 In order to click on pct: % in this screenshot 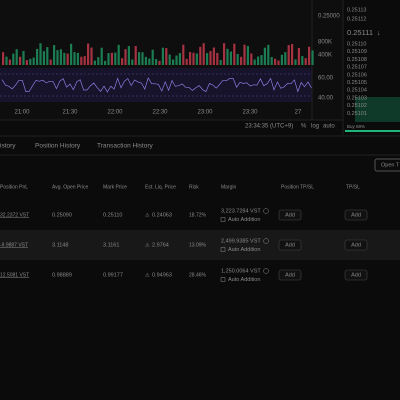, I will do `click(304, 127)`.